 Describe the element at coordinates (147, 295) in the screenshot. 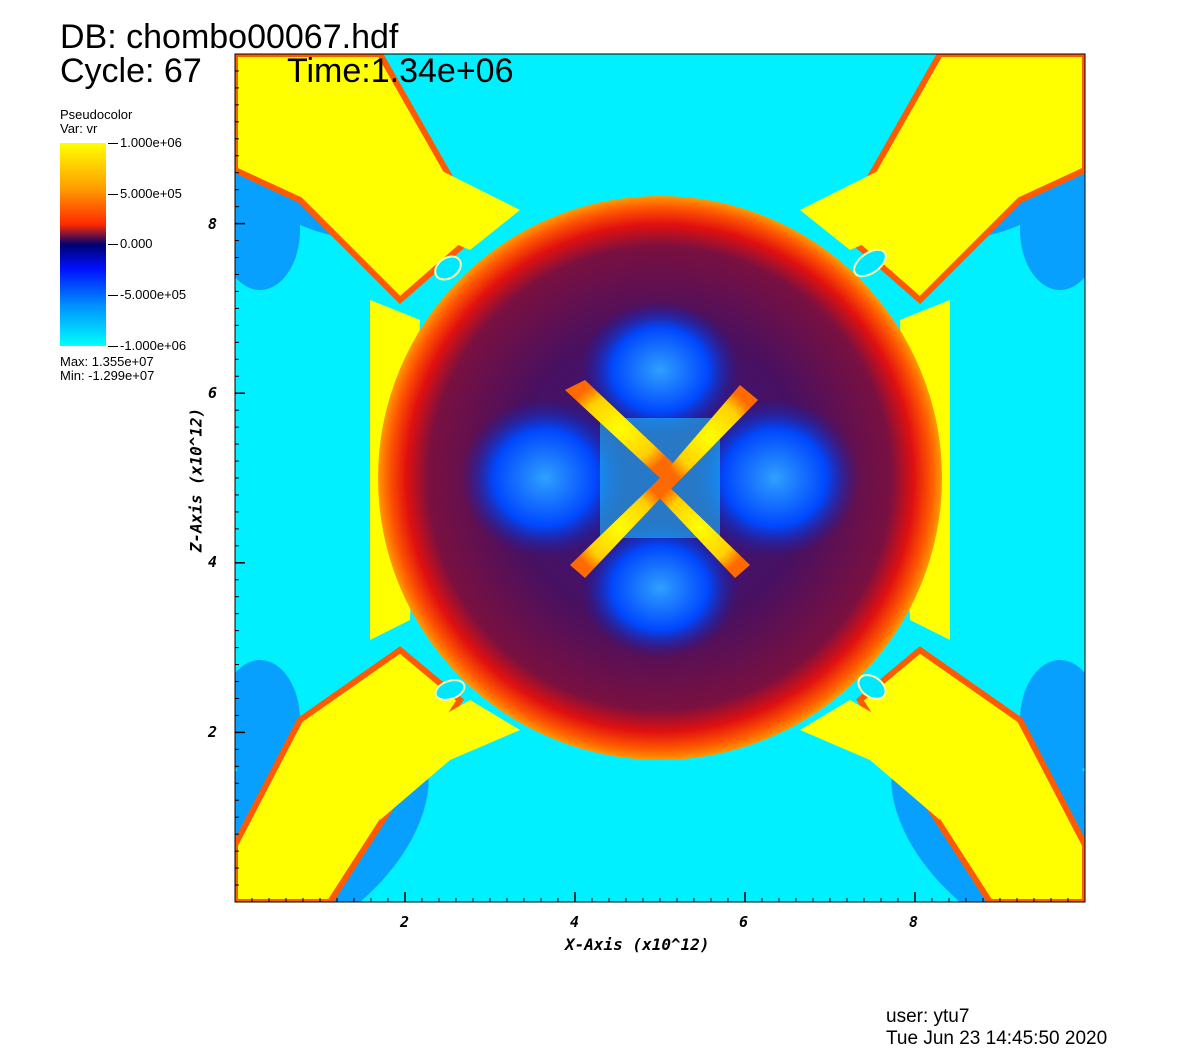

I see `legend-tick-label: -5.000e+05` at that location.